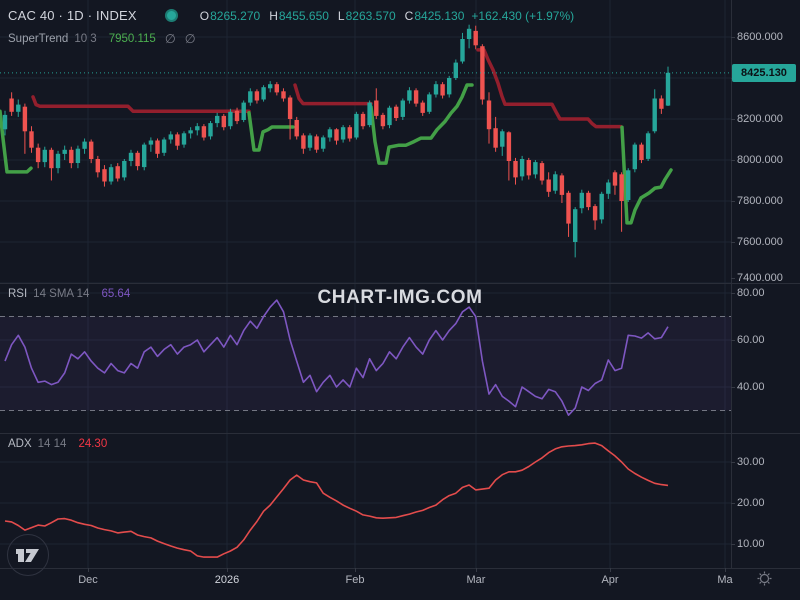 The width and height of the screenshot is (800, 600). What do you see at coordinates (28, 555) in the screenshot?
I see `tradingview-logo` at bounding box center [28, 555].